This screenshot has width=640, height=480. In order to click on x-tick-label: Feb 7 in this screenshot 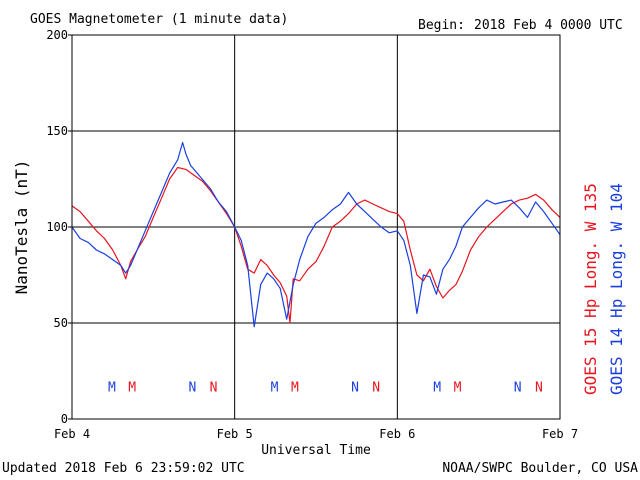, I will do `click(560, 434)`.